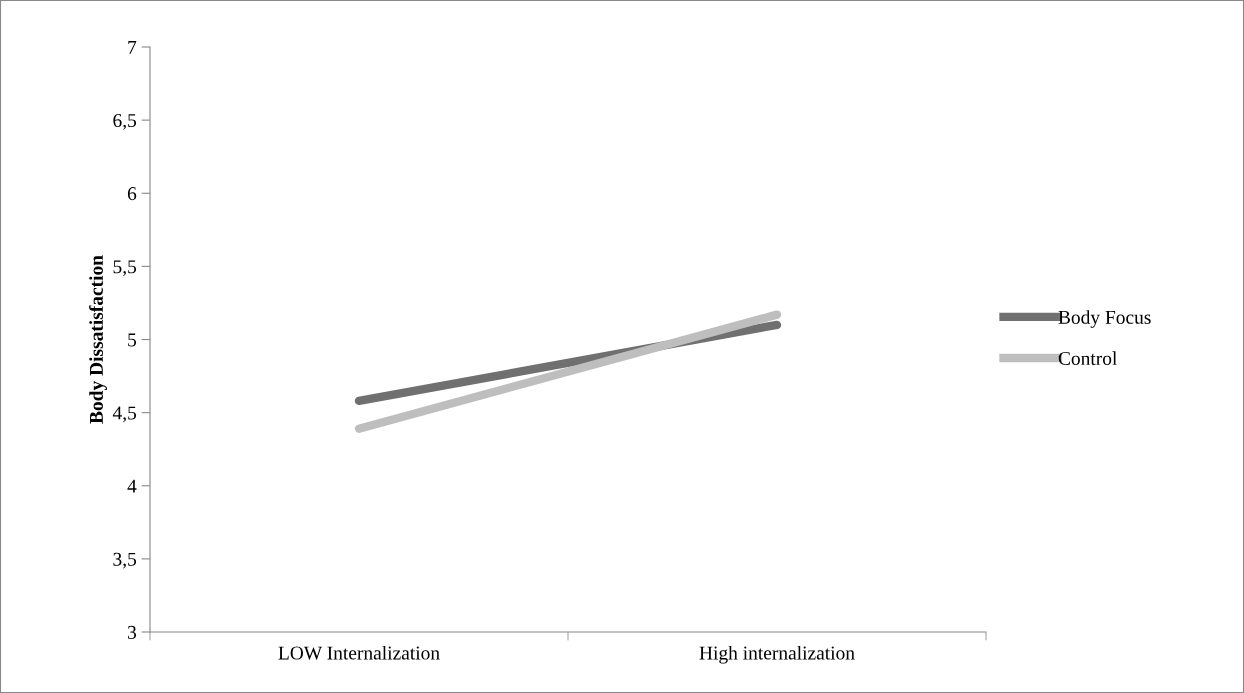 This screenshot has width=1244, height=693. What do you see at coordinates (777, 654) in the screenshot?
I see `x-tick-label: High internalization` at bounding box center [777, 654].